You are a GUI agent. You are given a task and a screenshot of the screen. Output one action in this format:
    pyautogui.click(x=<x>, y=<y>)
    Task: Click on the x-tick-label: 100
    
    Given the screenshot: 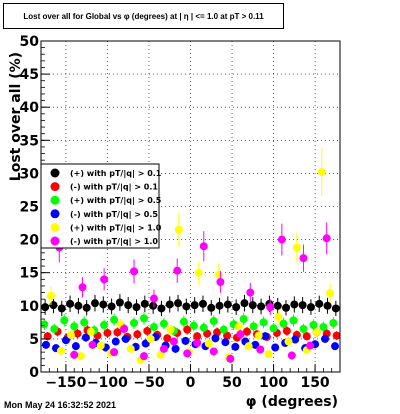 What is the action you would take?
    pyautogui.click(x=273, y=383)
    